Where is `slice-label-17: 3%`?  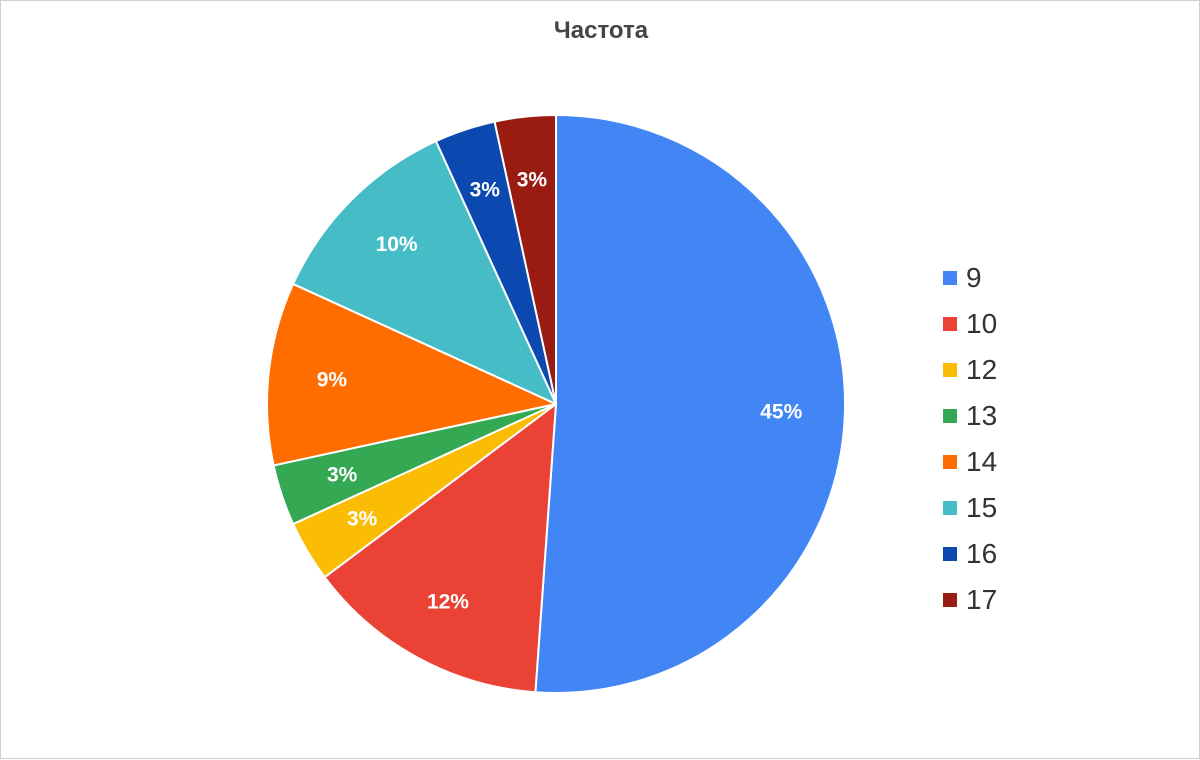
slice-label-17: 3% is located at coordinates (532, 179).